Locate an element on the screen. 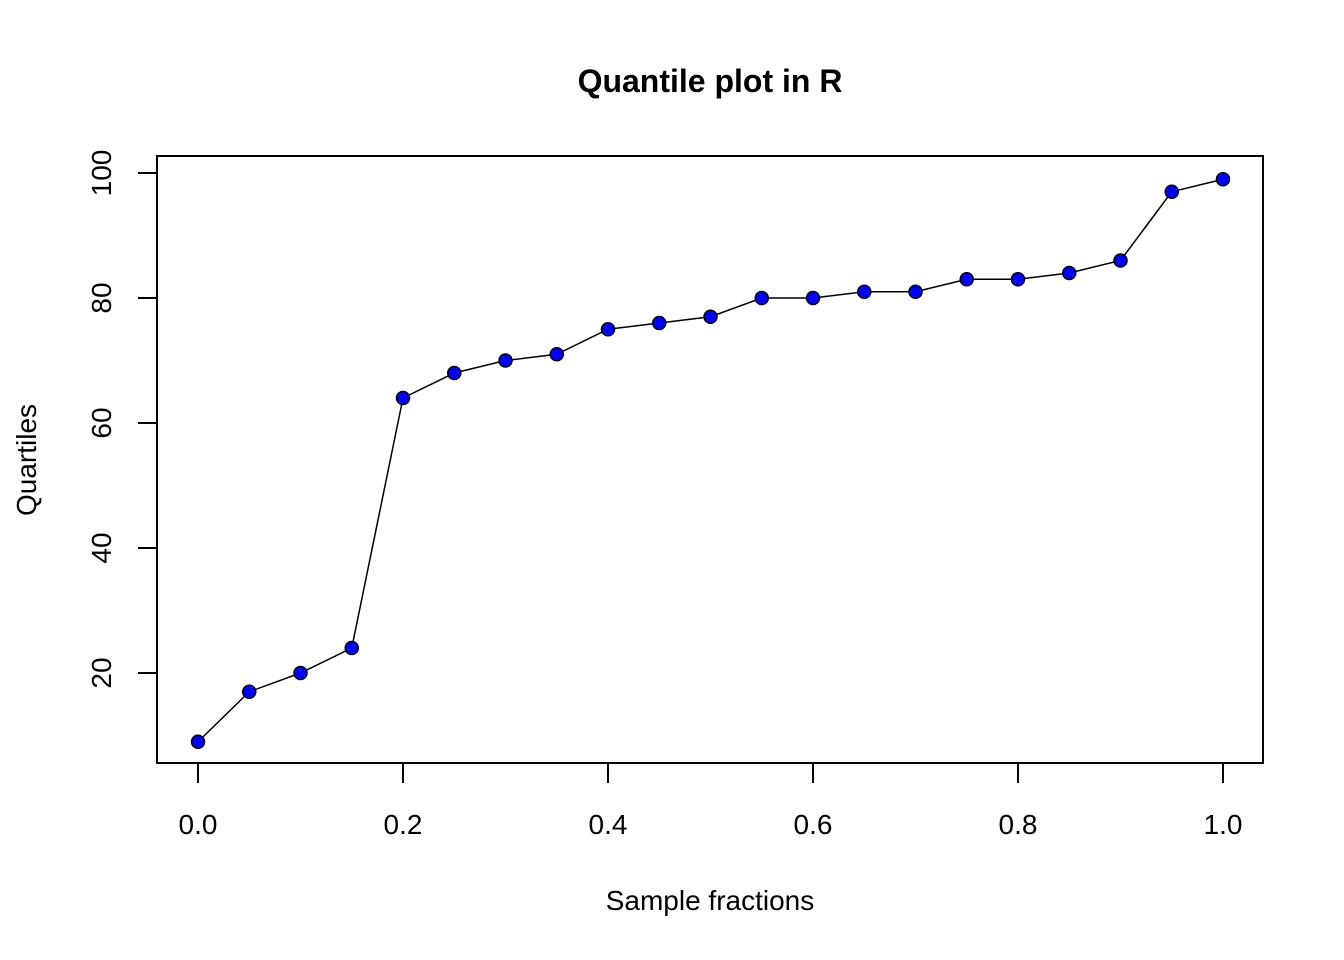  x-tick-label: 0.6 is located at coordinates (813, 824).